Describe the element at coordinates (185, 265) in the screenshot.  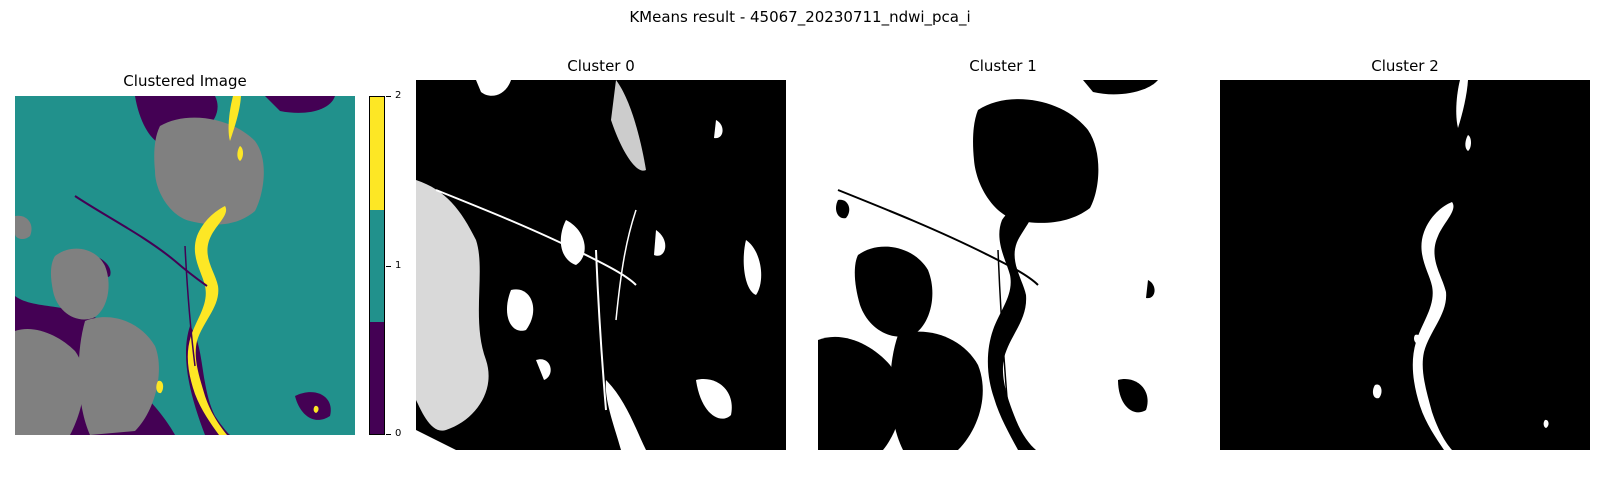
I see `clustered-image` at that location.